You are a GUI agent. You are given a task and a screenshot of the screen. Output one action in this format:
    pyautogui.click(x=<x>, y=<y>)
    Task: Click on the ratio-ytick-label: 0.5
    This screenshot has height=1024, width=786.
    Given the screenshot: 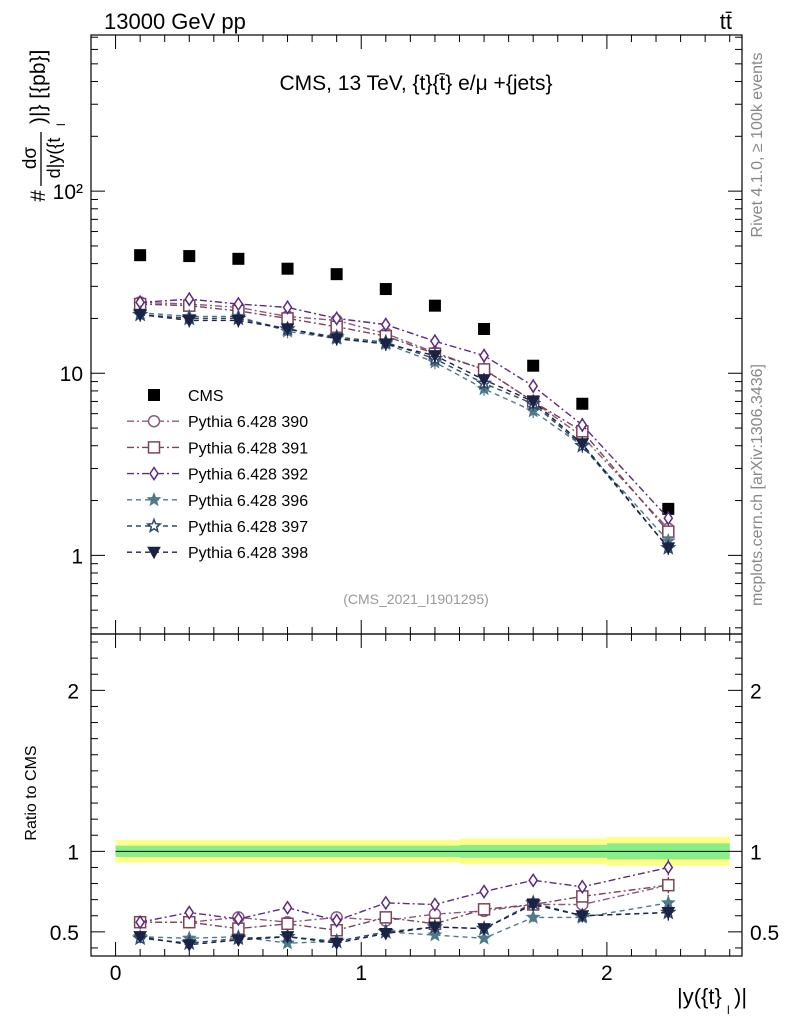 What is the action you would take?
    pyautogui.click(x=64, y=933)
    